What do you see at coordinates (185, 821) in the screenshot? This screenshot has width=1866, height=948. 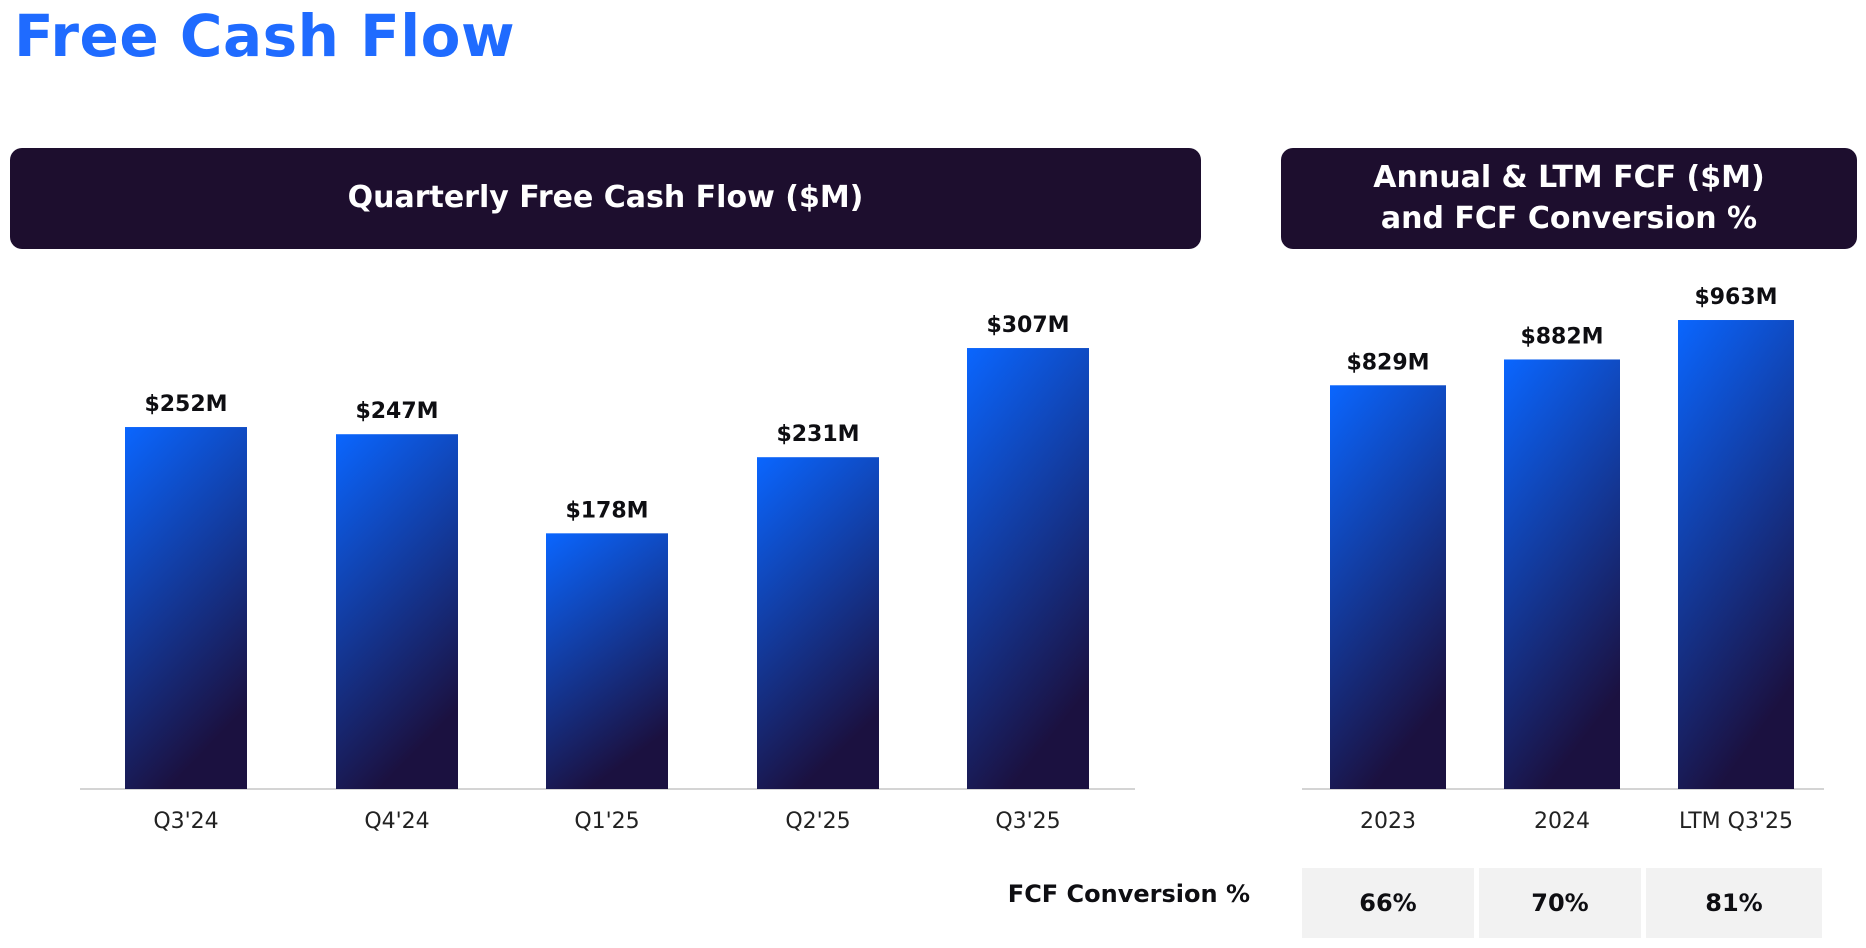 I see `quarterly-tick-label-q3-24: Q3'24` at bounding box center [185, 821].